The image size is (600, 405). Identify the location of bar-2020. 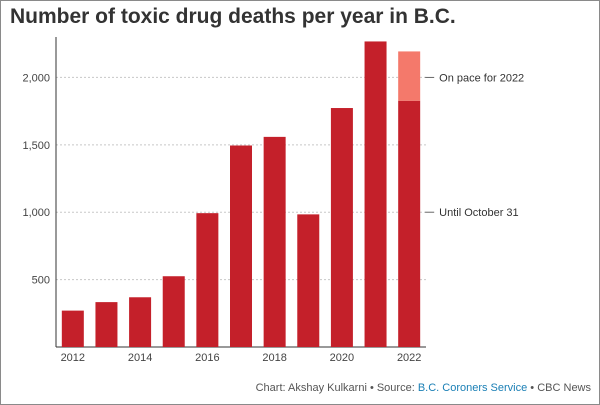
(341, 228).